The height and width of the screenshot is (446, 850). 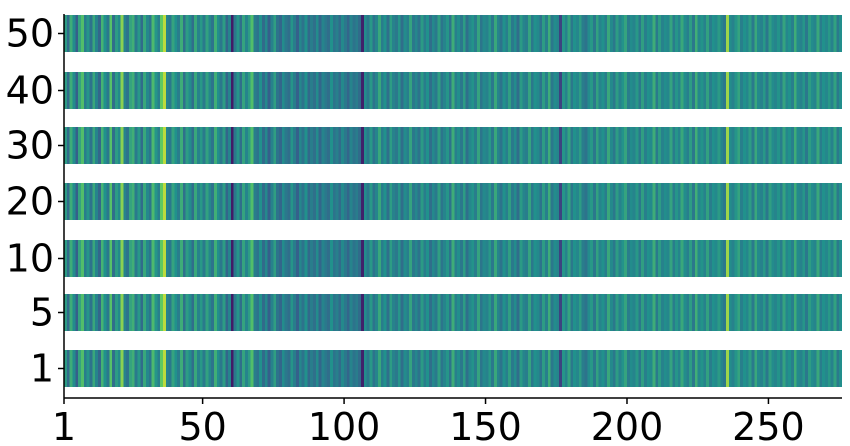 I want to click on y-tick-label: 5, so click(x=42, y=313).